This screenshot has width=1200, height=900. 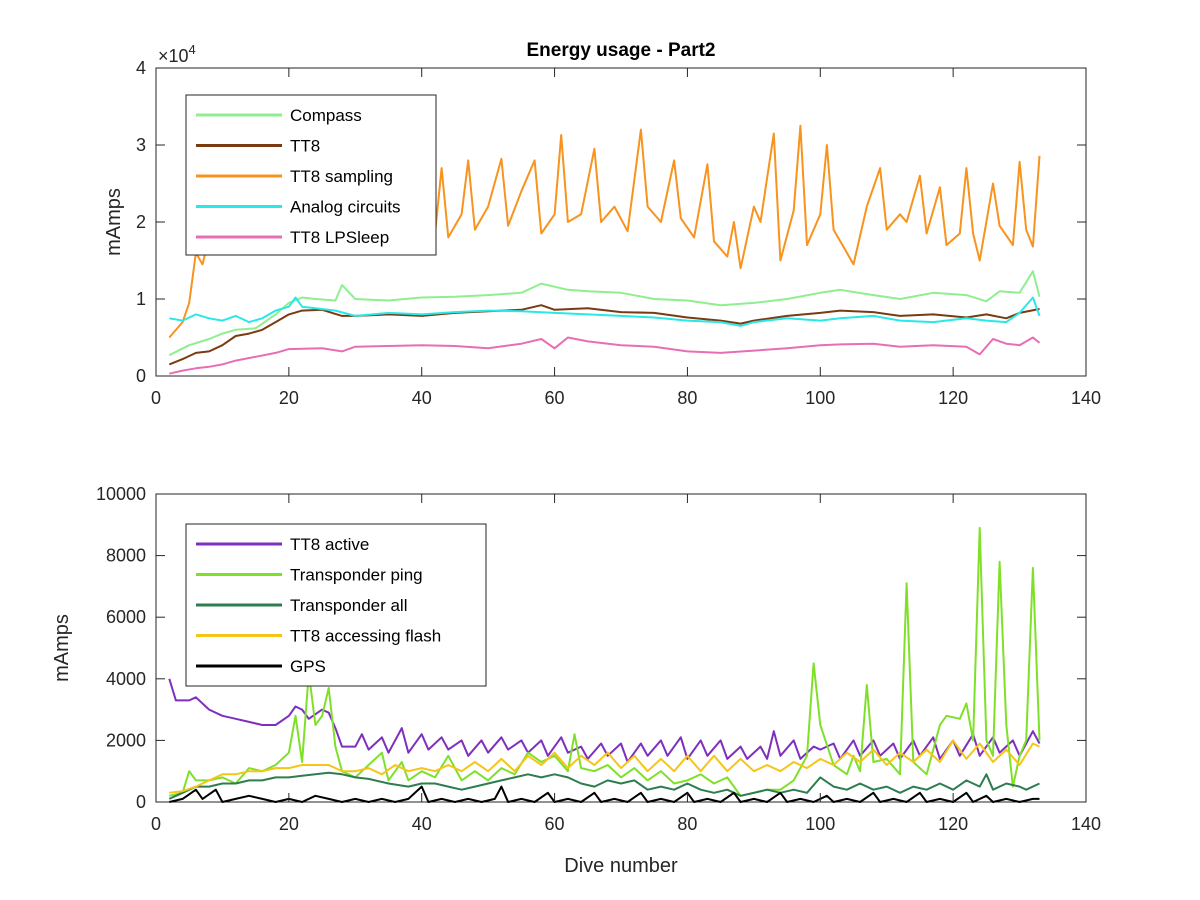 What do you see at coordinates (173, 56) in the screenshot?
I see `y-exponent-base: ×10` at bounding box center [173, 56].